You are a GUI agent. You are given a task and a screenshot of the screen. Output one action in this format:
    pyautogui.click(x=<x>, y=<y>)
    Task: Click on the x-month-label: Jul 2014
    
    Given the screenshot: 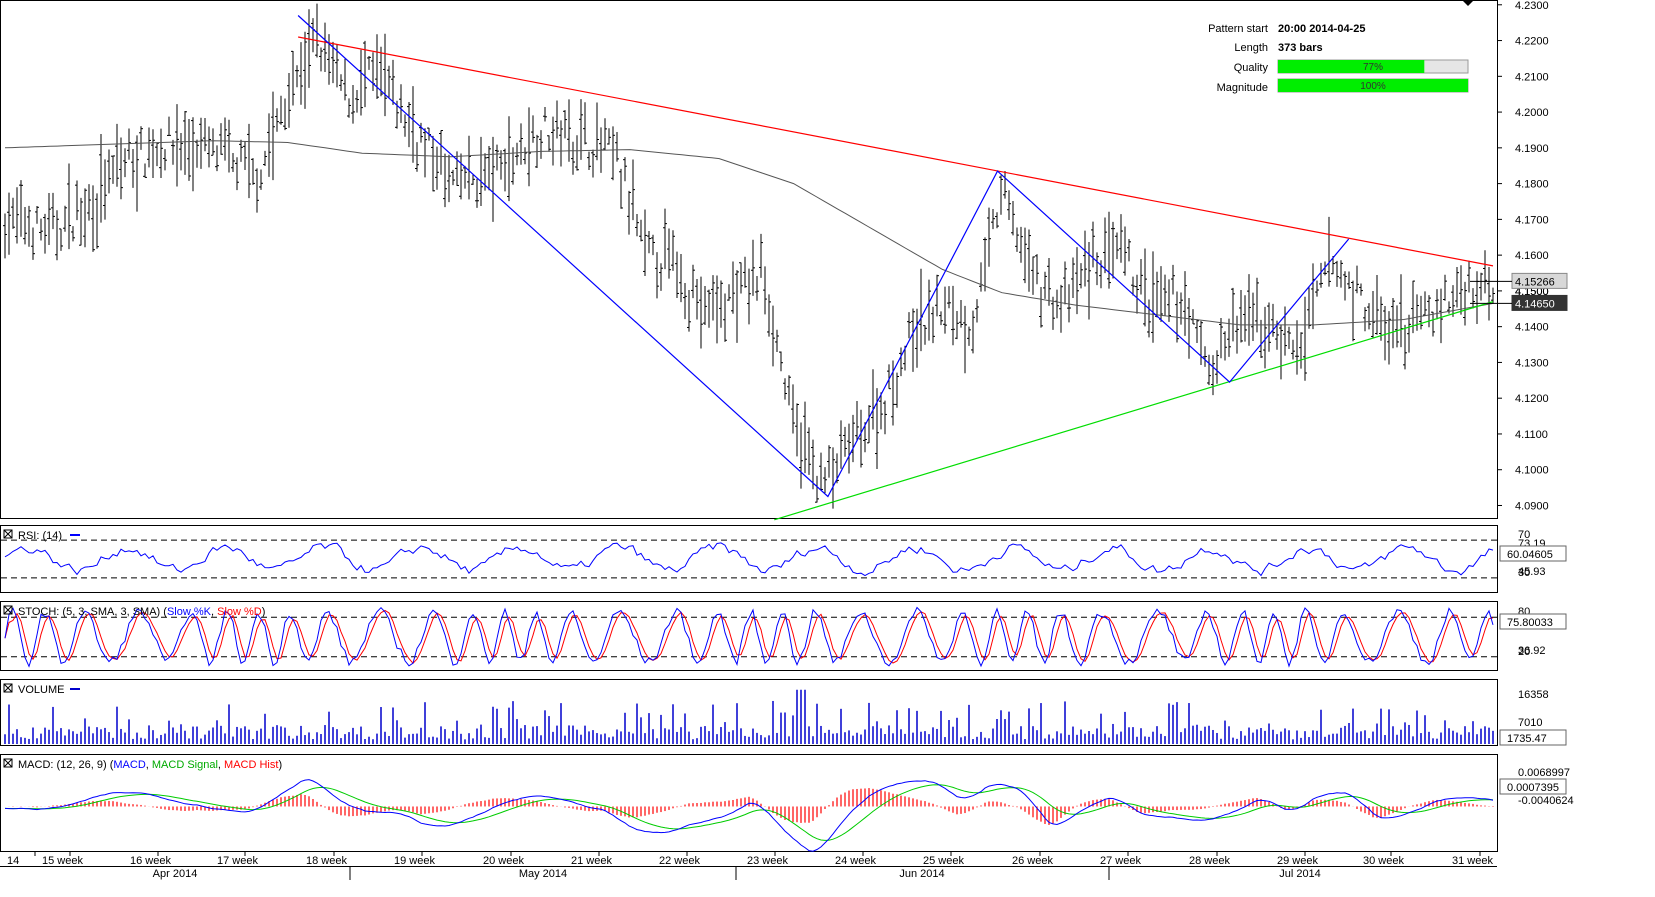 What is the action you would take?
    pyautogui.click(x=1300, y=874)
    